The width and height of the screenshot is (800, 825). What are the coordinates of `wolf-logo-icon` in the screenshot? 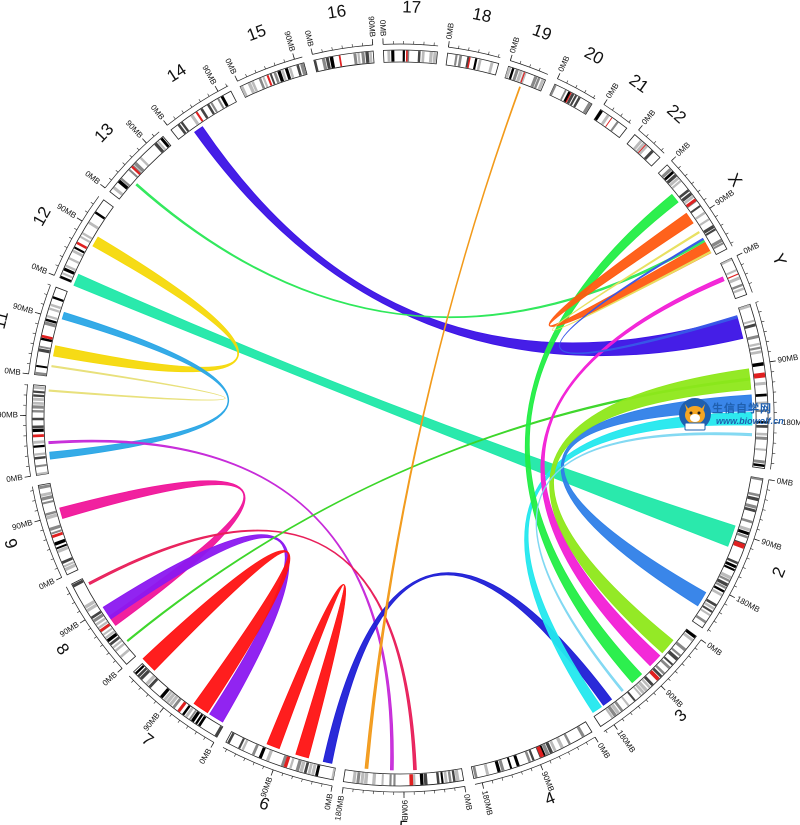 It's located at (695, 414).